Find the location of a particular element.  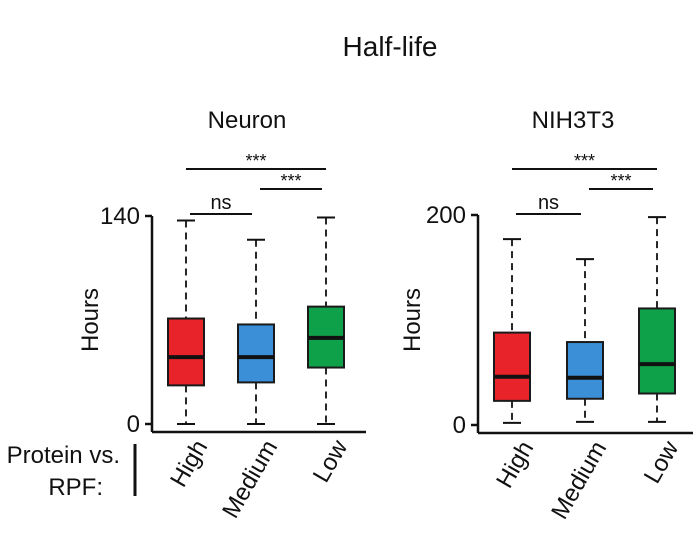

row-label-line1: Protein vs. is located at coordinates (63, 455).